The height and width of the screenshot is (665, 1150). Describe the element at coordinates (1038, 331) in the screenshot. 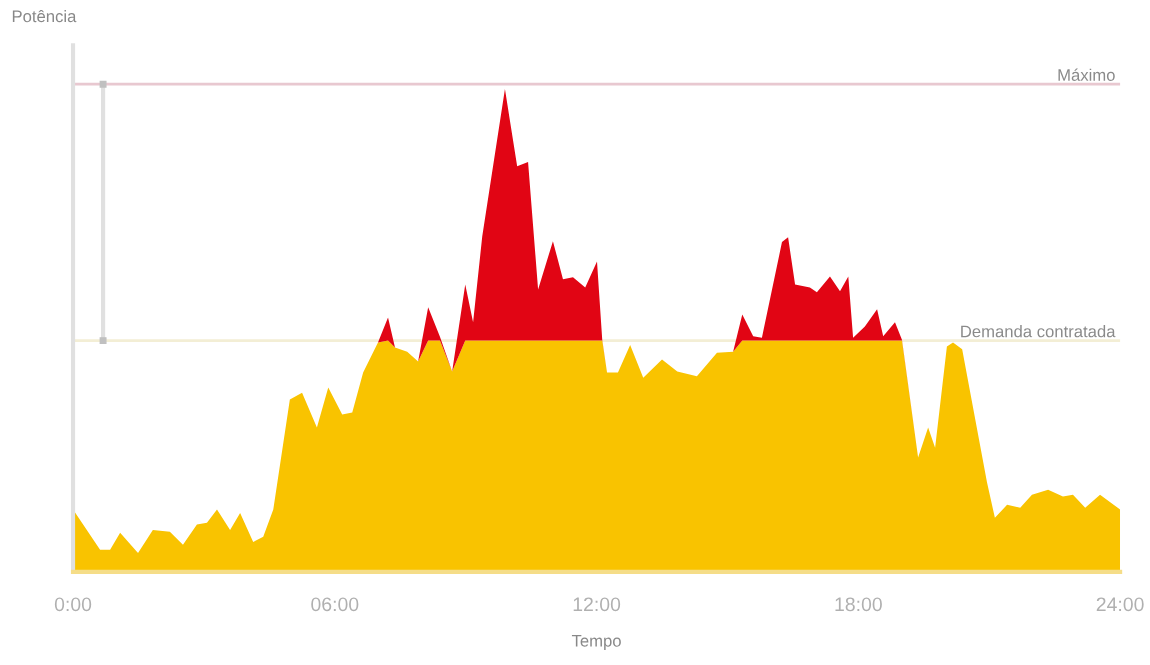

I see `ref-line-label: Demanda contratada` at that location.